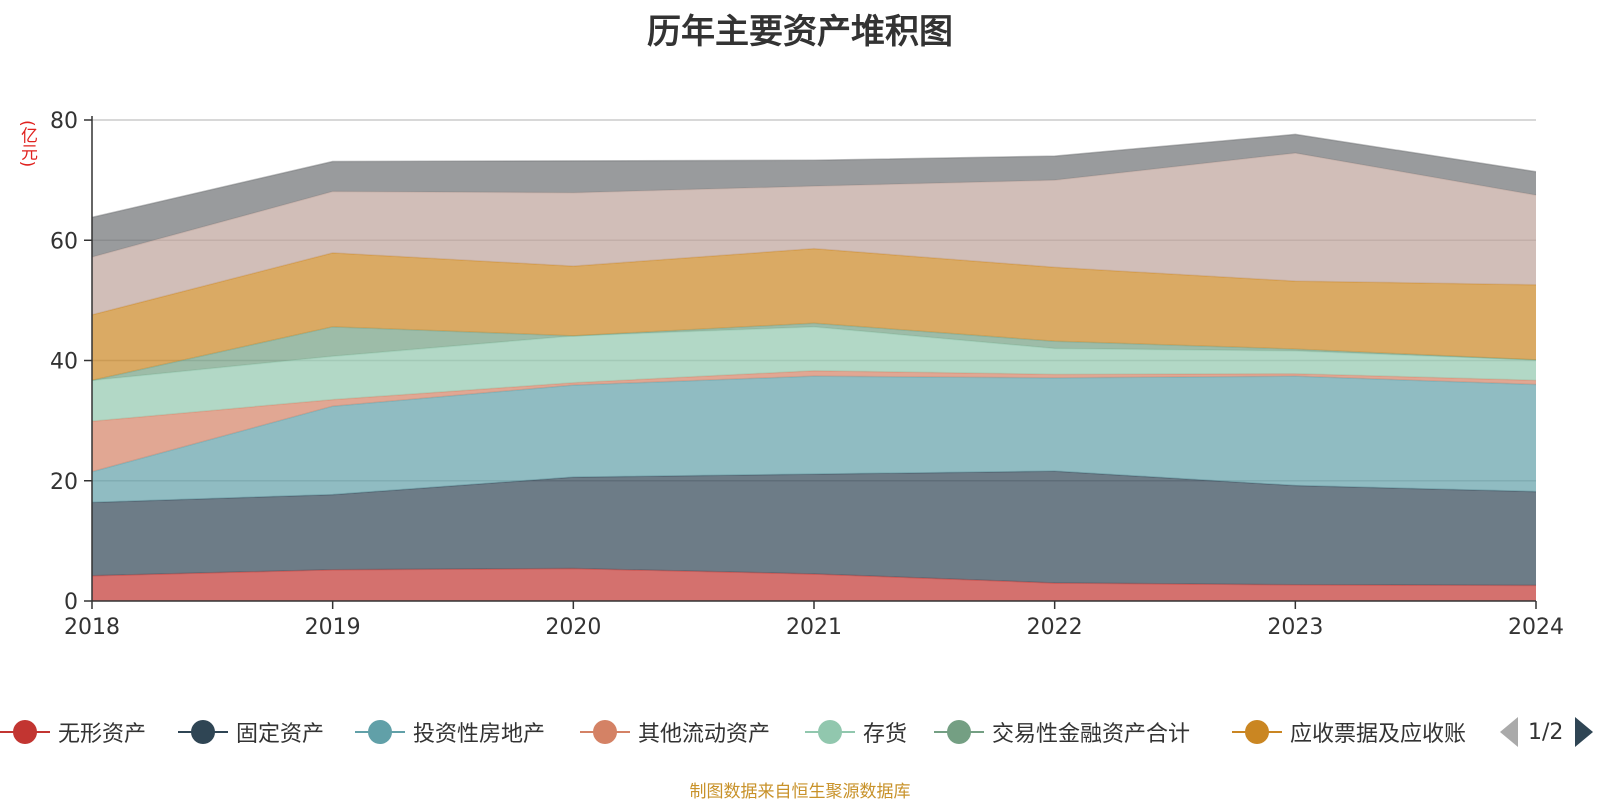  What do you see at coordinates (64, 121) in the screenshot?
I see `y-tick-label: 80` at bounding box center [64, 121].